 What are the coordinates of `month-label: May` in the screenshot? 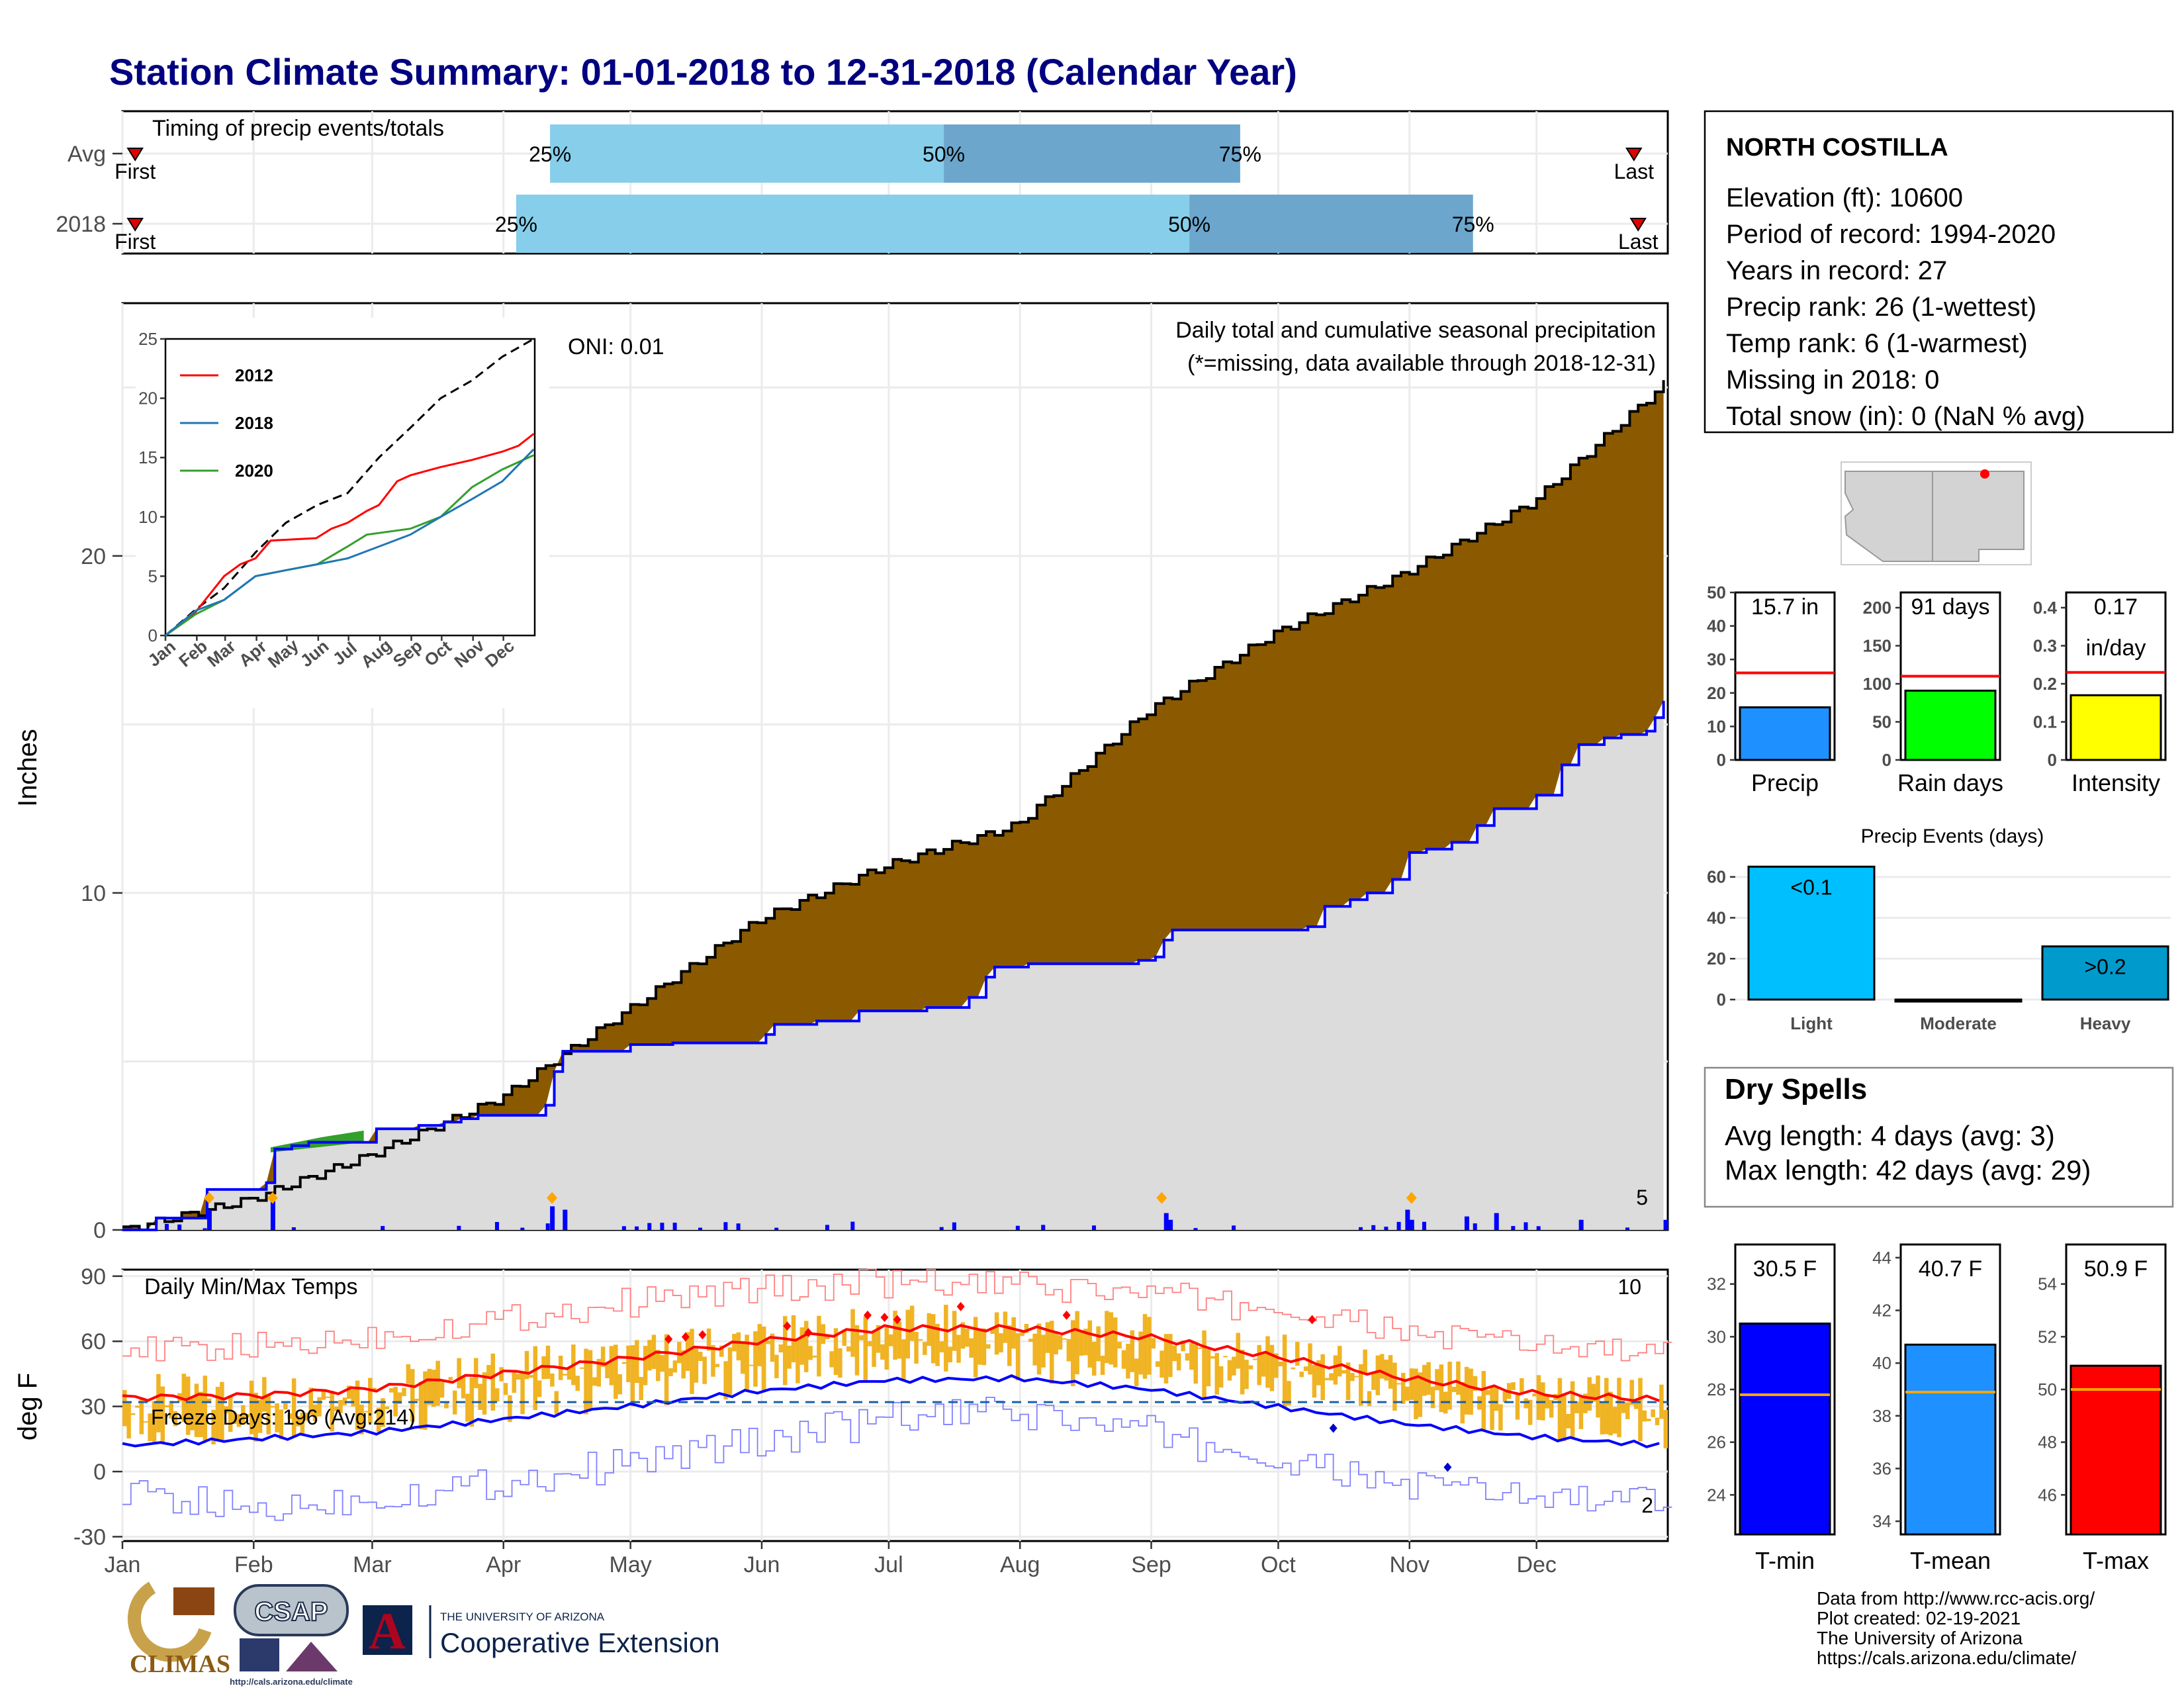 It's located at (631, 1564).